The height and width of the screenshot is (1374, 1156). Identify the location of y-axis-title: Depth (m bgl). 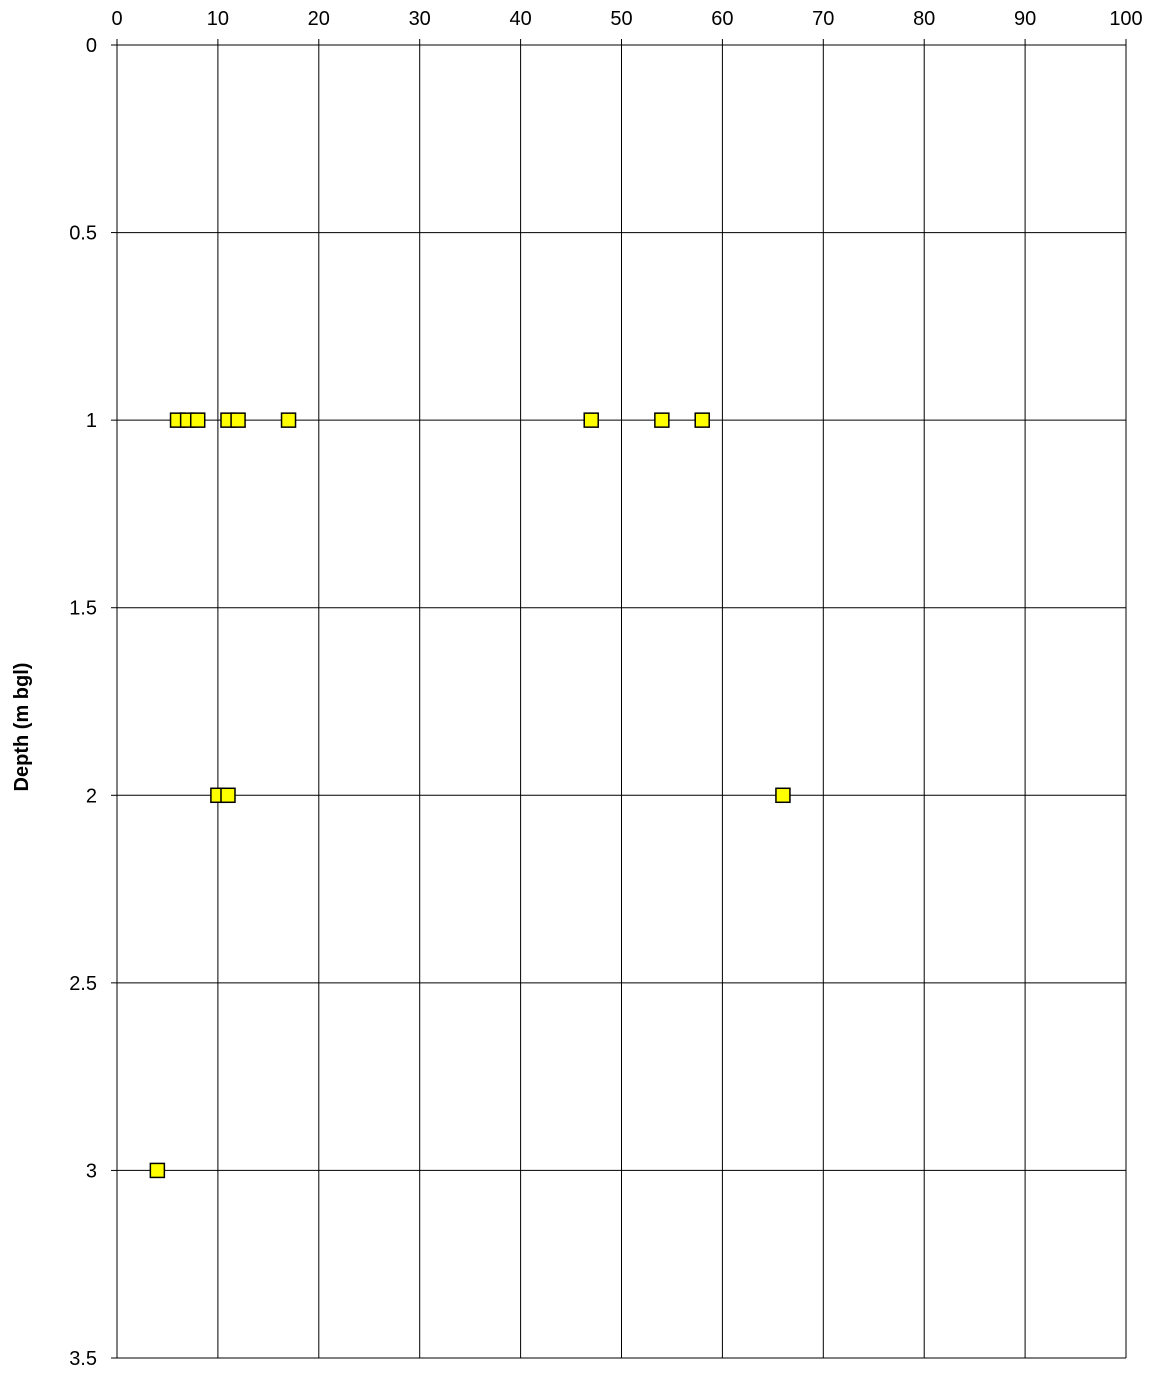
(22, 727).